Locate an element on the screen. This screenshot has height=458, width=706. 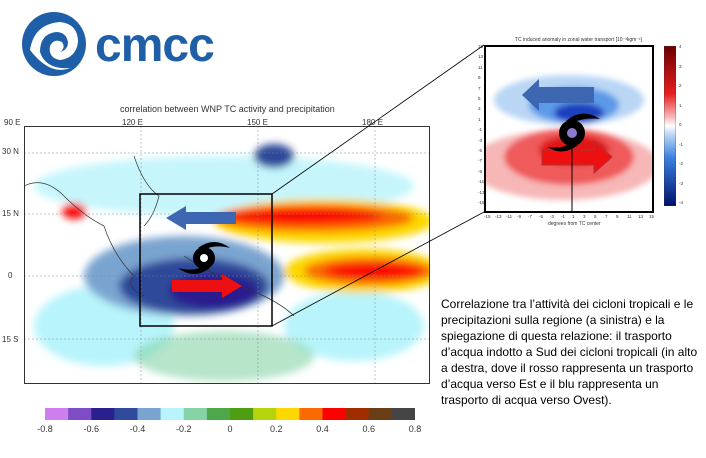
highlight-box is located at coordinates (206, 260).